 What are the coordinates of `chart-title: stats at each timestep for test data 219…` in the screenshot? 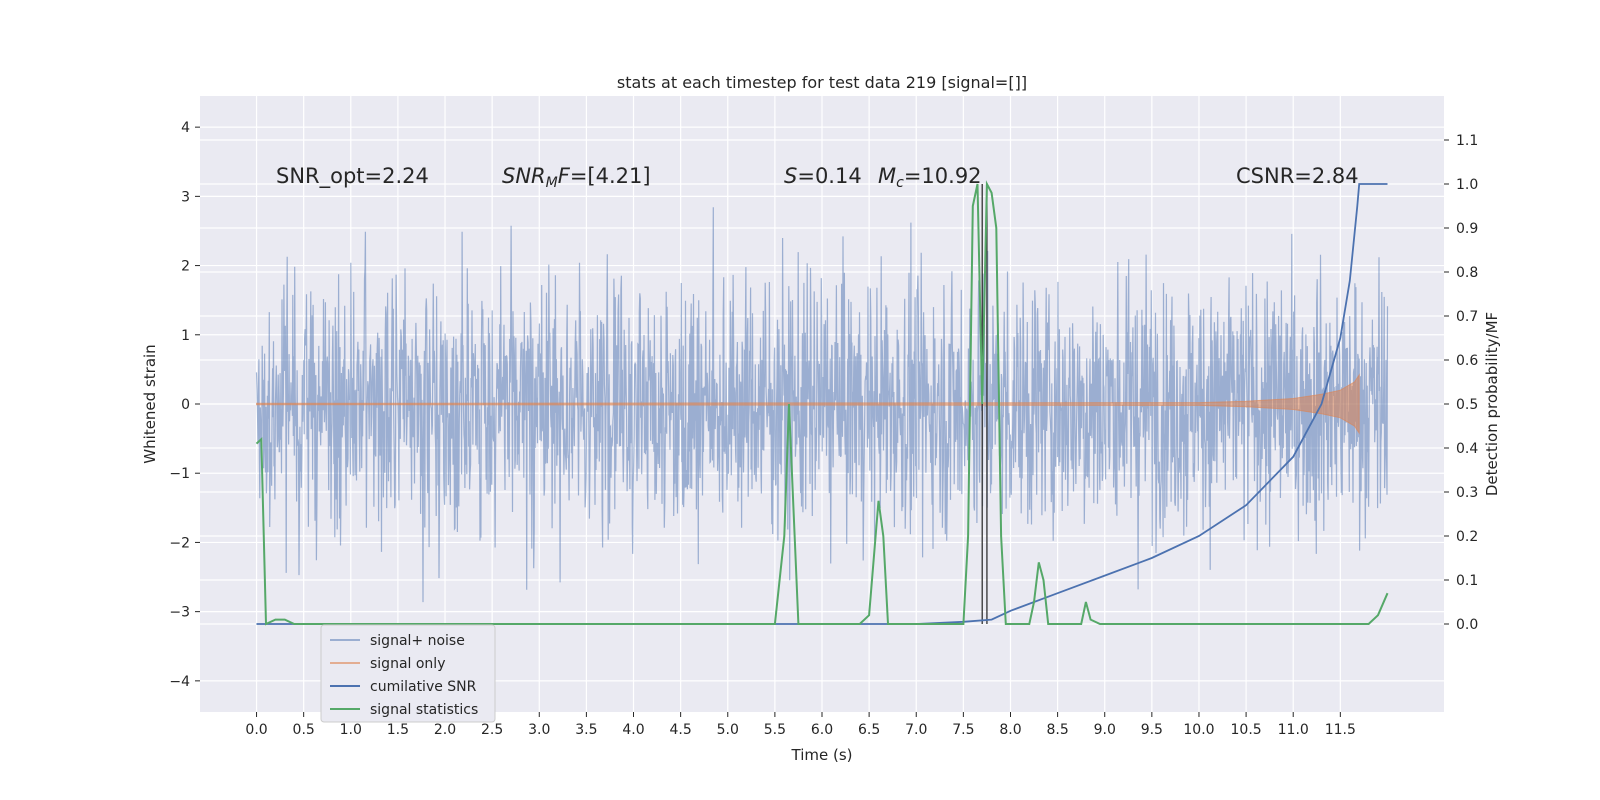 It's located at (822, 82).